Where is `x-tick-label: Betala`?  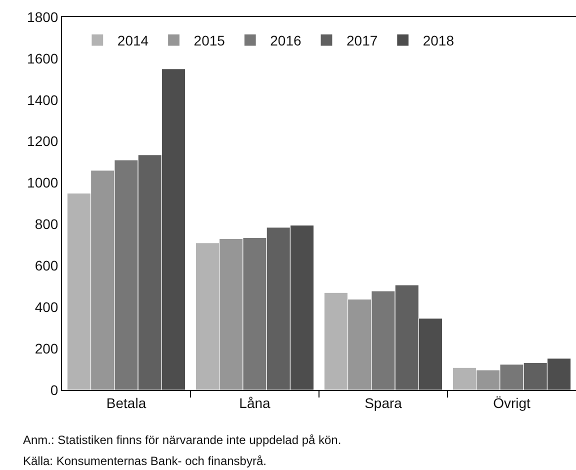 x-tick-label: Betala is located at coordinates (126, 402).